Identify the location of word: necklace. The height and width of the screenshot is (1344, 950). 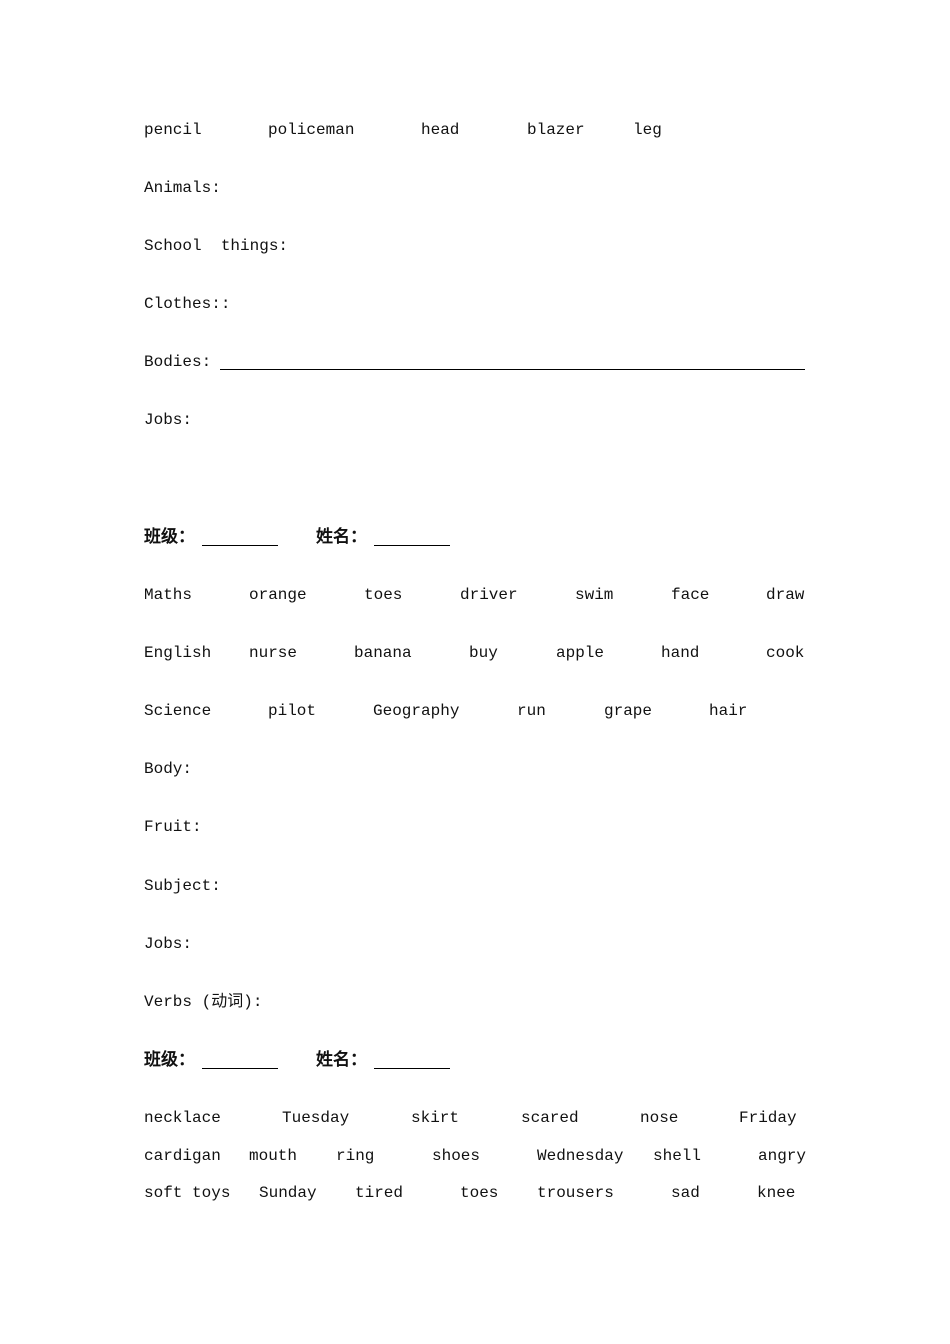
(182, 1118).